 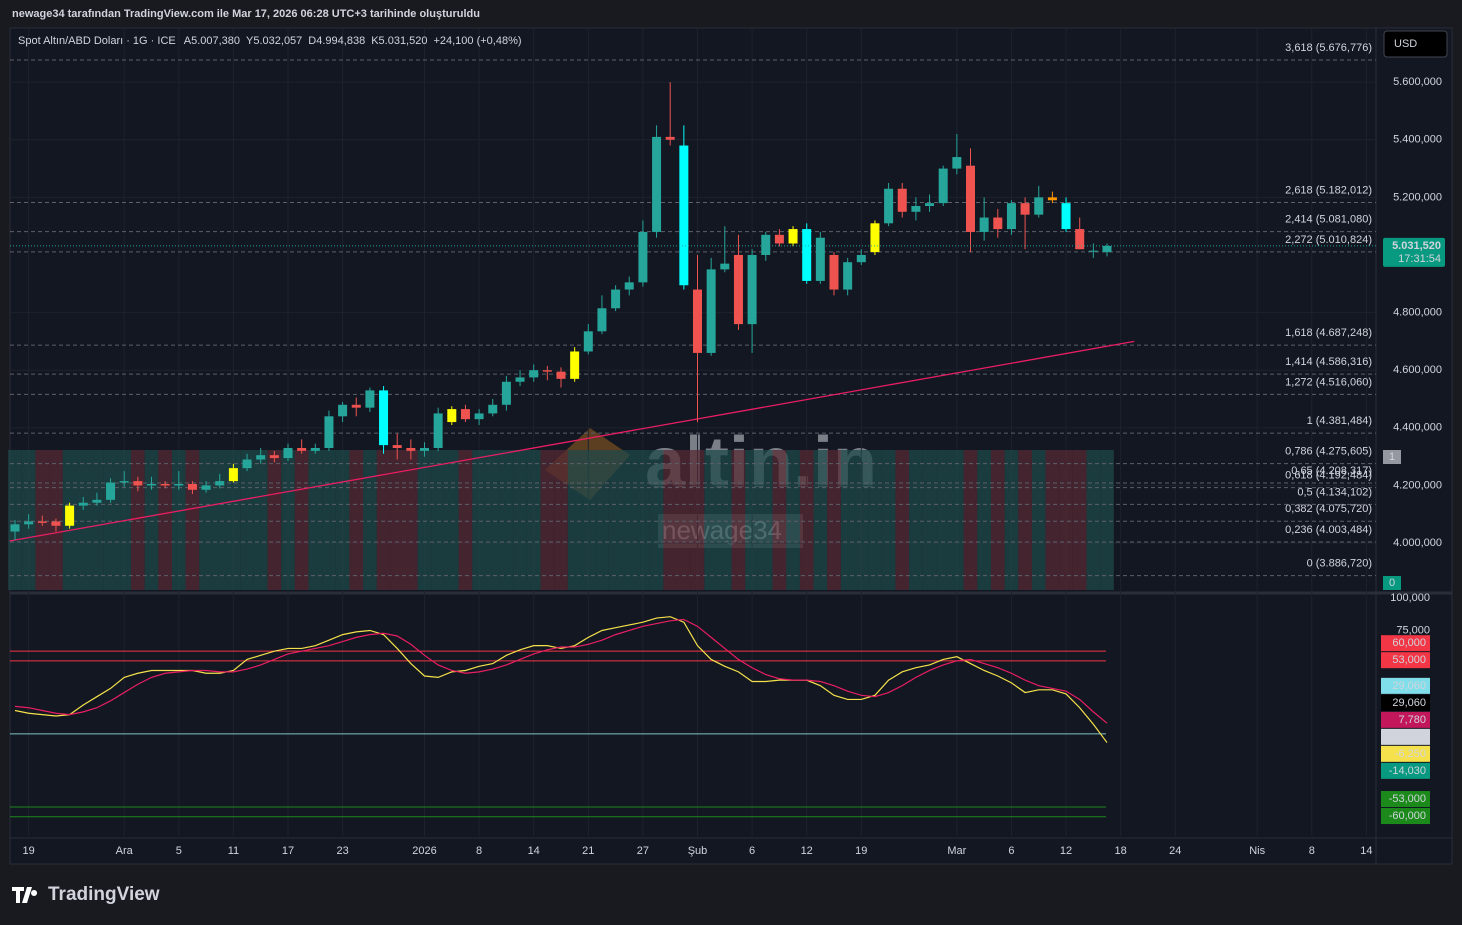 What do you see at coordinates (1121, 851) in the screenshot?
I see `x-tick-label: 18` at bounding box center [1121, 851].